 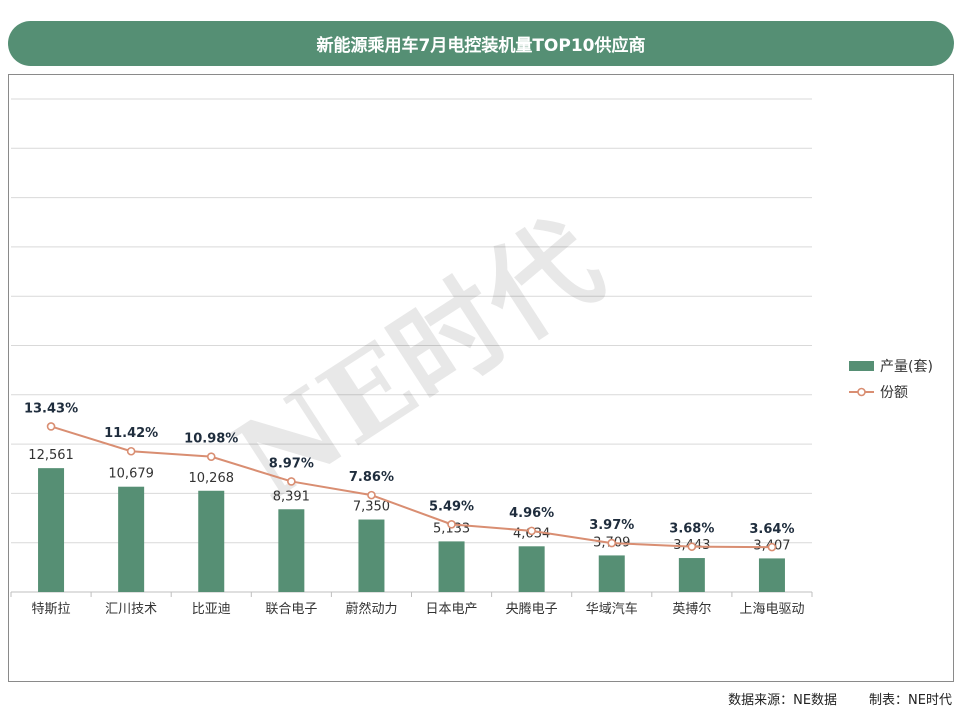 I want to click on x-tick-label: 特斯拉, so click(x=51, y=609).